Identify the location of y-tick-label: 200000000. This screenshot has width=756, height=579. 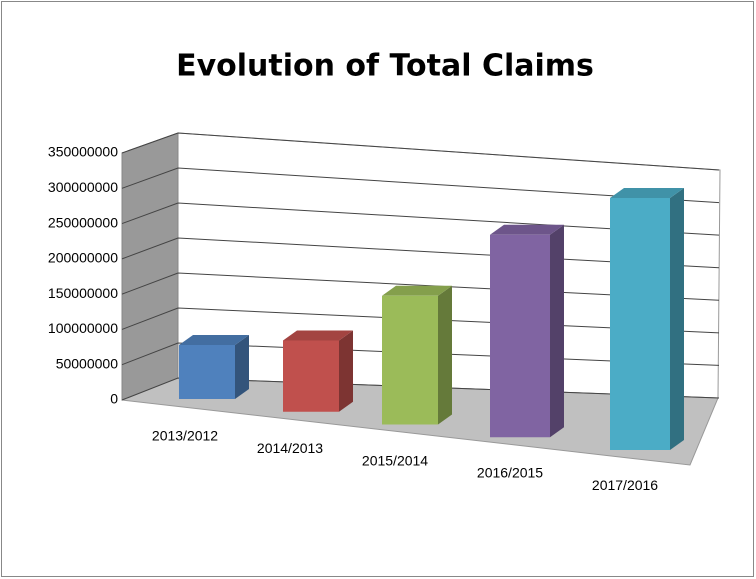
(83, 258).